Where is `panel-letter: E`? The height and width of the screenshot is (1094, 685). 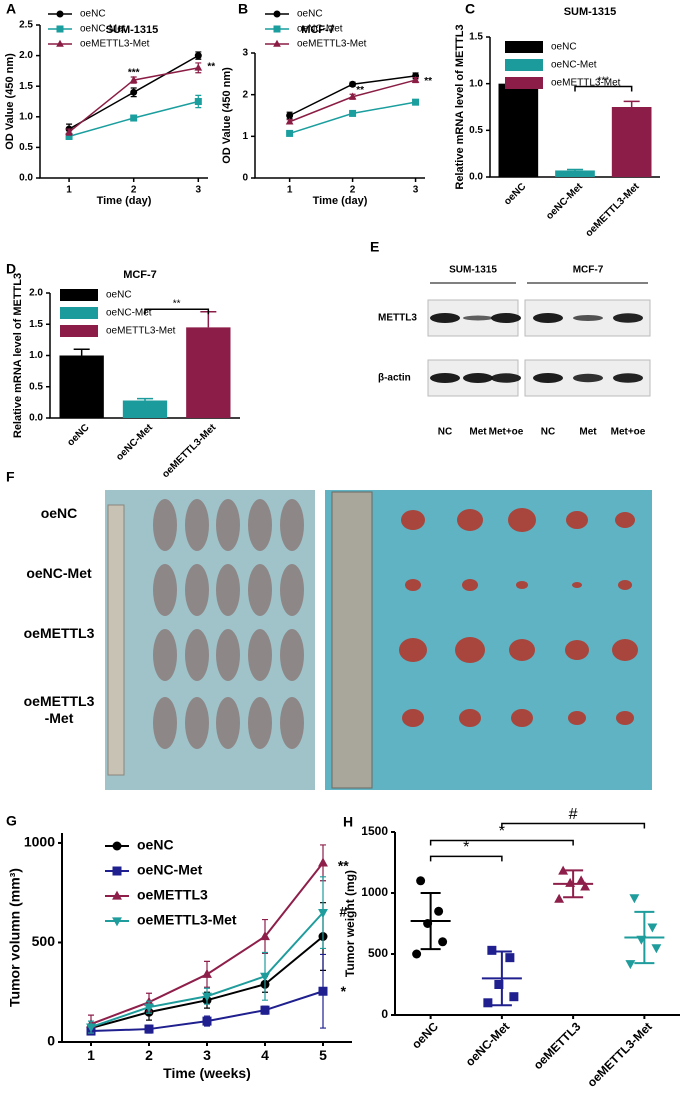
panel-letter: E is located at coordinates (374, 247).